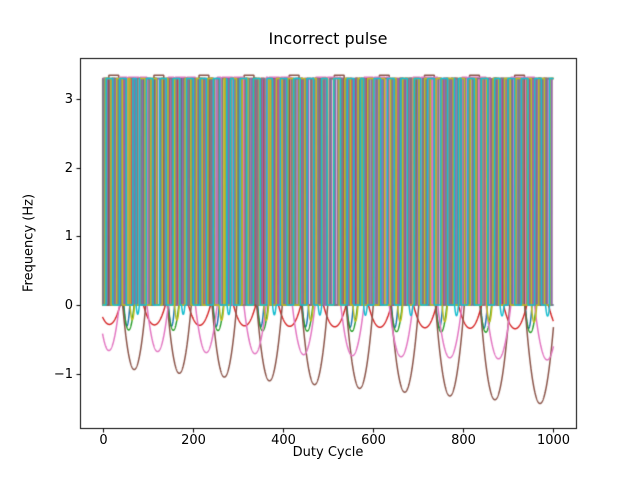 Image resolution: width=640 pixels, height=480 pixels. Describe the element at coordinates (68, 236) in the screenshot. I see `y-tick-label: 1` at that location.